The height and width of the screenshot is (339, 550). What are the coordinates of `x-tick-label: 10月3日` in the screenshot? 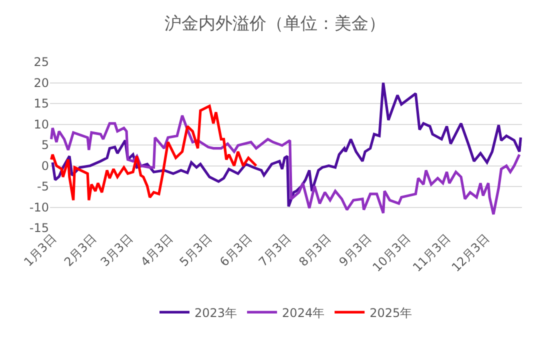 It's located at (391, 253).